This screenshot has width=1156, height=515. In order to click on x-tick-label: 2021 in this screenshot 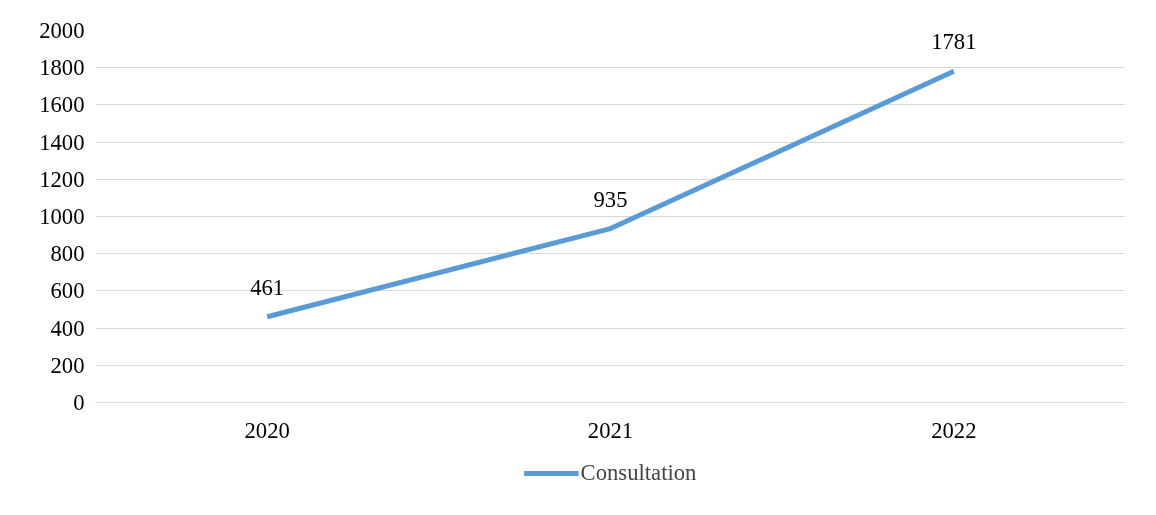, I will do `click(610, 430)`.